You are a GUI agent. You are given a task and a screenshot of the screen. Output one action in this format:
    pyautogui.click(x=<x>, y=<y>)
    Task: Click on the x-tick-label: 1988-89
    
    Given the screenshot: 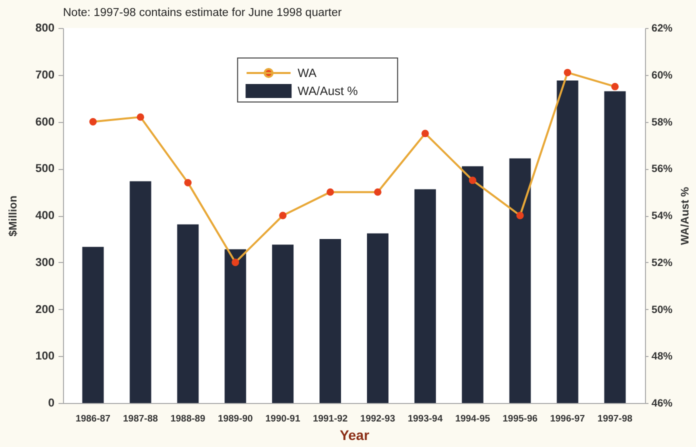 What is the action you would take?
    pyautogui.click(x=188, y=419)
    